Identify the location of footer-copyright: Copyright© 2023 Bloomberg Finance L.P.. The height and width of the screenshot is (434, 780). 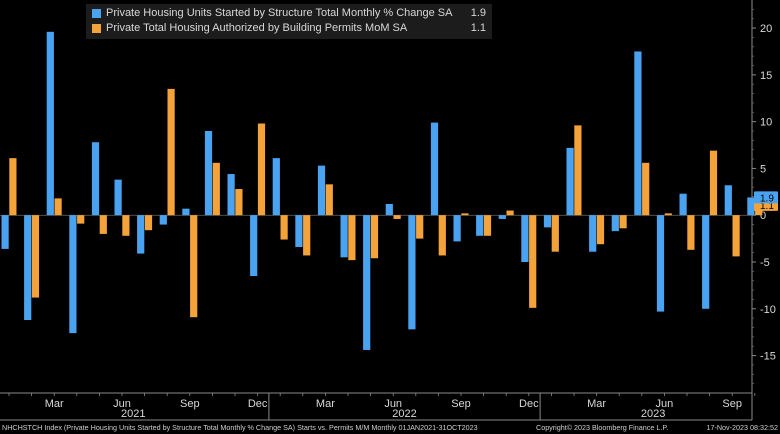
(602, 427).